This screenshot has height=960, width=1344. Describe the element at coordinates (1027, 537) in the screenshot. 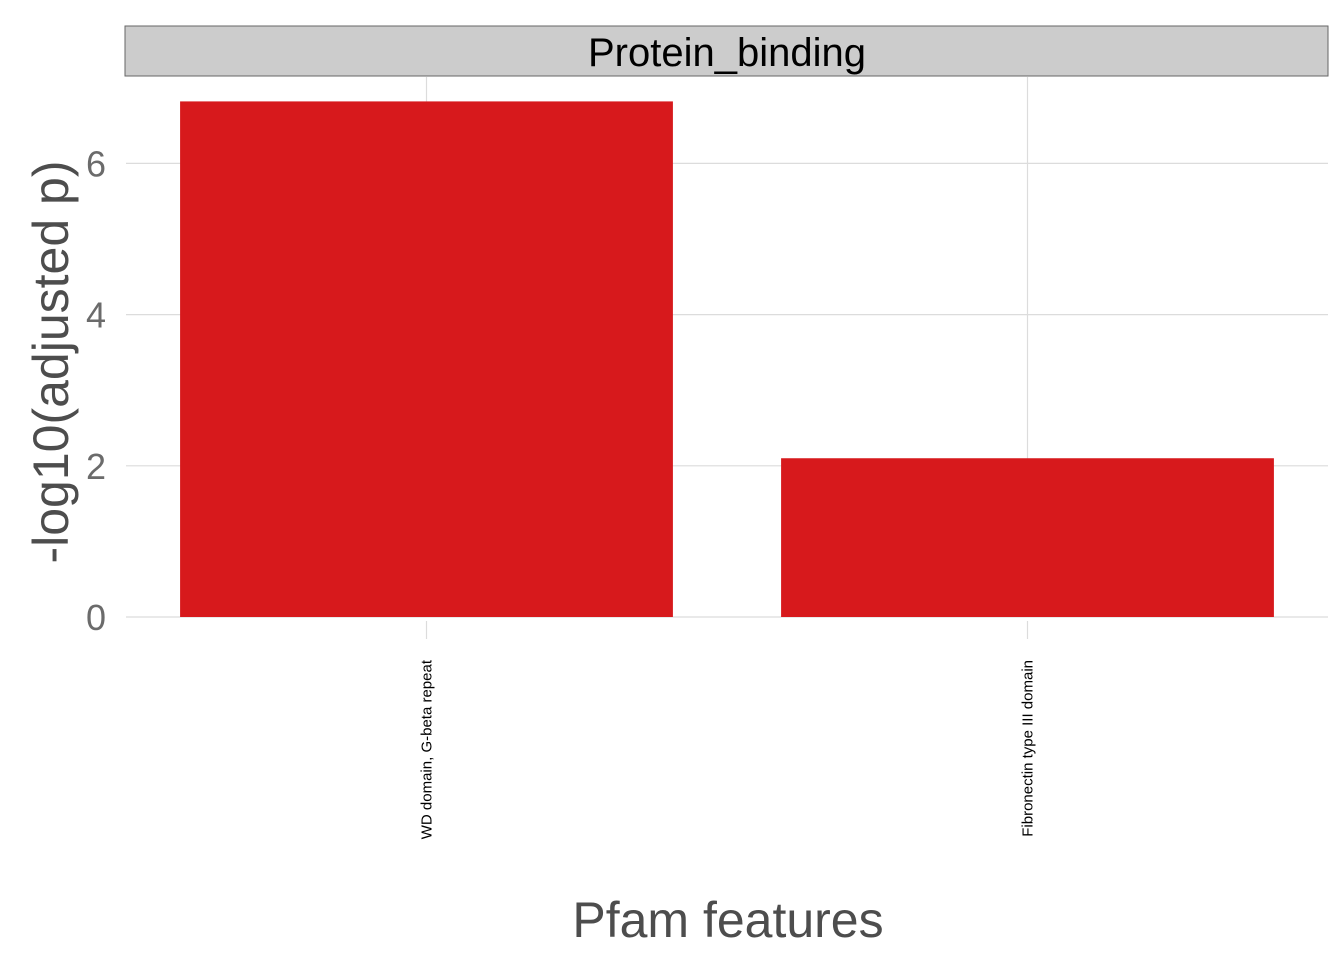

I see `bar` at that location.